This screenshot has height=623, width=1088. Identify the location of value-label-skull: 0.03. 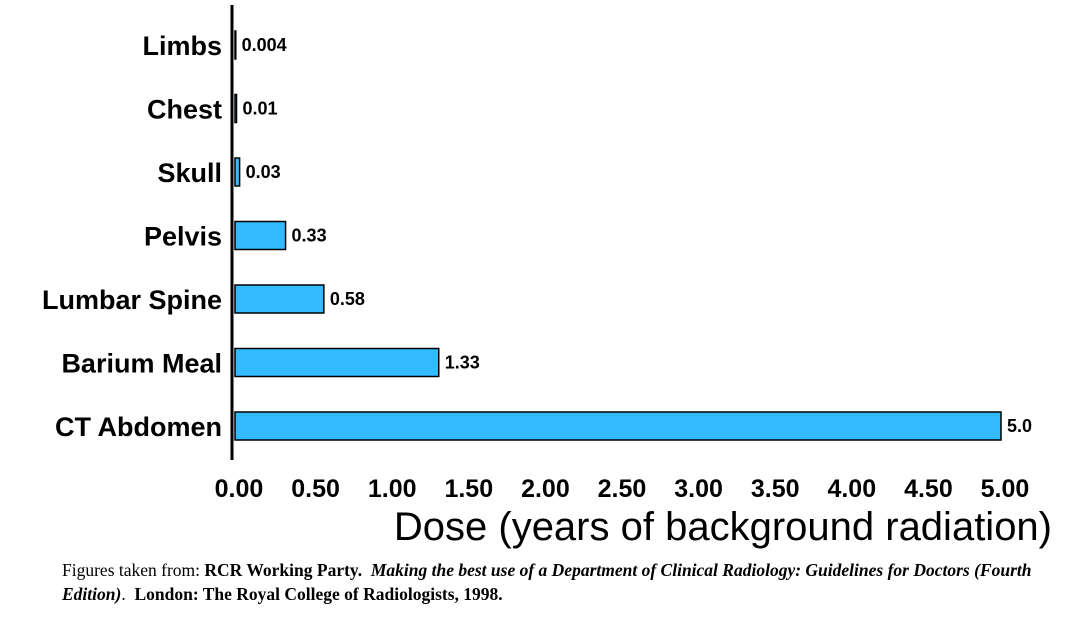
(263, 172).